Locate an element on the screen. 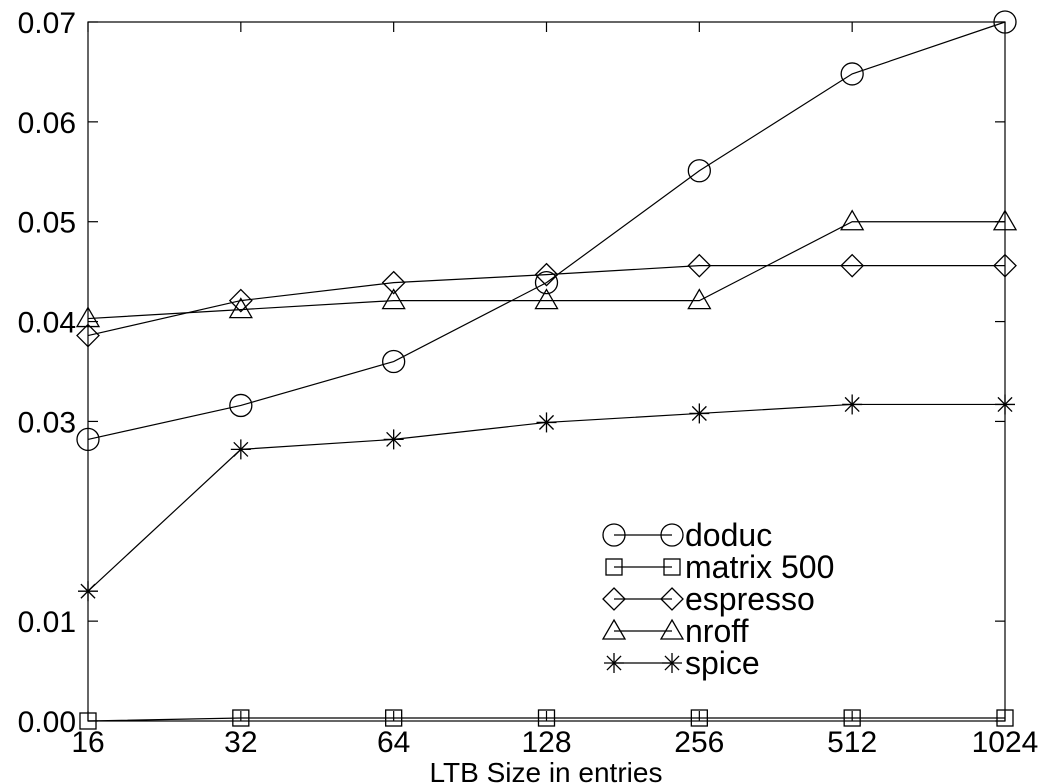 The width and height of the screenshot is (1049, 784). legend-item-nroff: nroff is located at coordinates (675, 631).